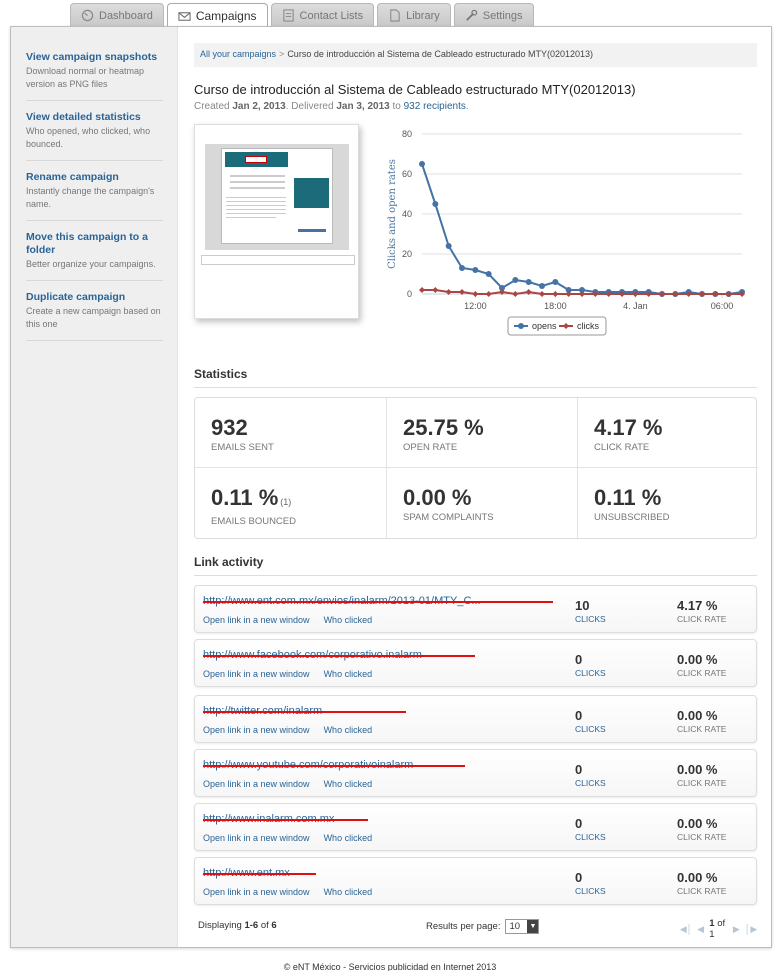 This screenshot has width=780, height=971. I want to click on sidebar-action-link: Rename campaign, so click(72, 177).